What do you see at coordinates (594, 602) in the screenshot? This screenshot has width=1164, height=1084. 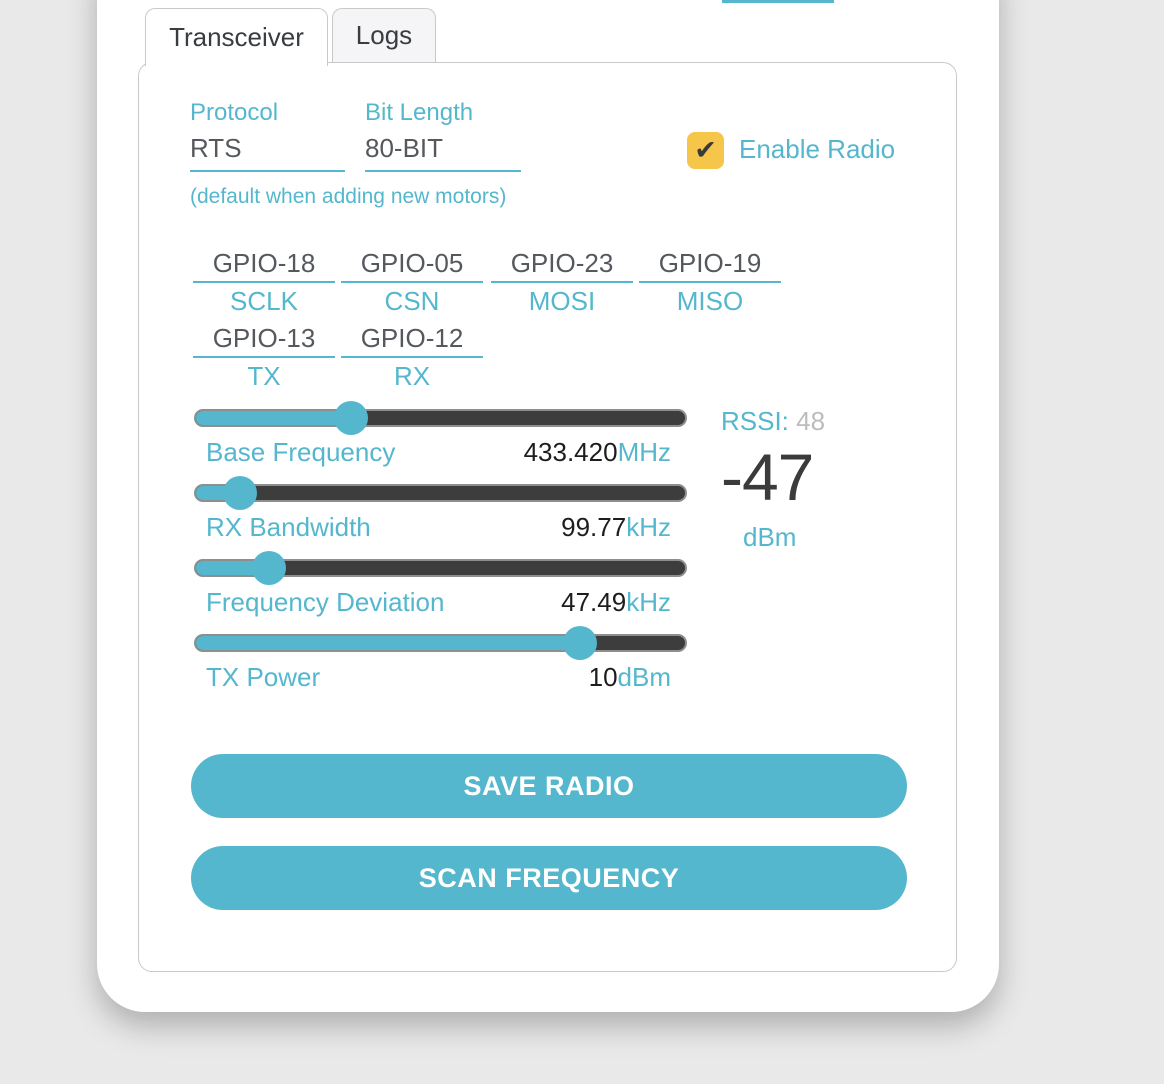 I see `frequency-deviation-value: 47.49` at bounding box center [594, 602].